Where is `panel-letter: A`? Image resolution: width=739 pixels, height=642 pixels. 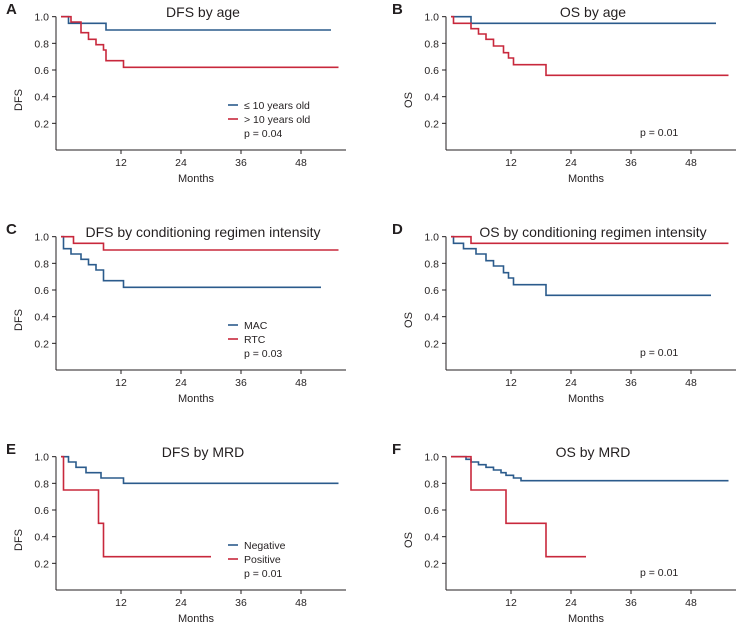 panel-letter: A is located at coordinates (11, 9).